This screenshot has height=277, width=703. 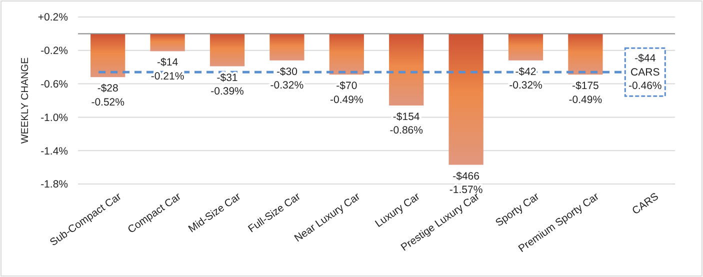 I want to click on y-tick-label: -1.8%, so click(x=54, y=184).